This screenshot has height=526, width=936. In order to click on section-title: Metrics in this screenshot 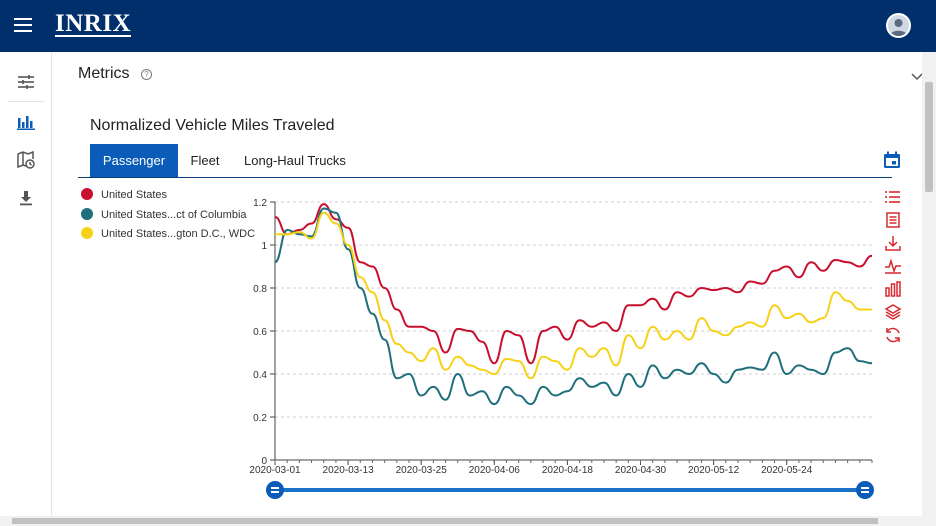, I will do `click(104, 73)`.